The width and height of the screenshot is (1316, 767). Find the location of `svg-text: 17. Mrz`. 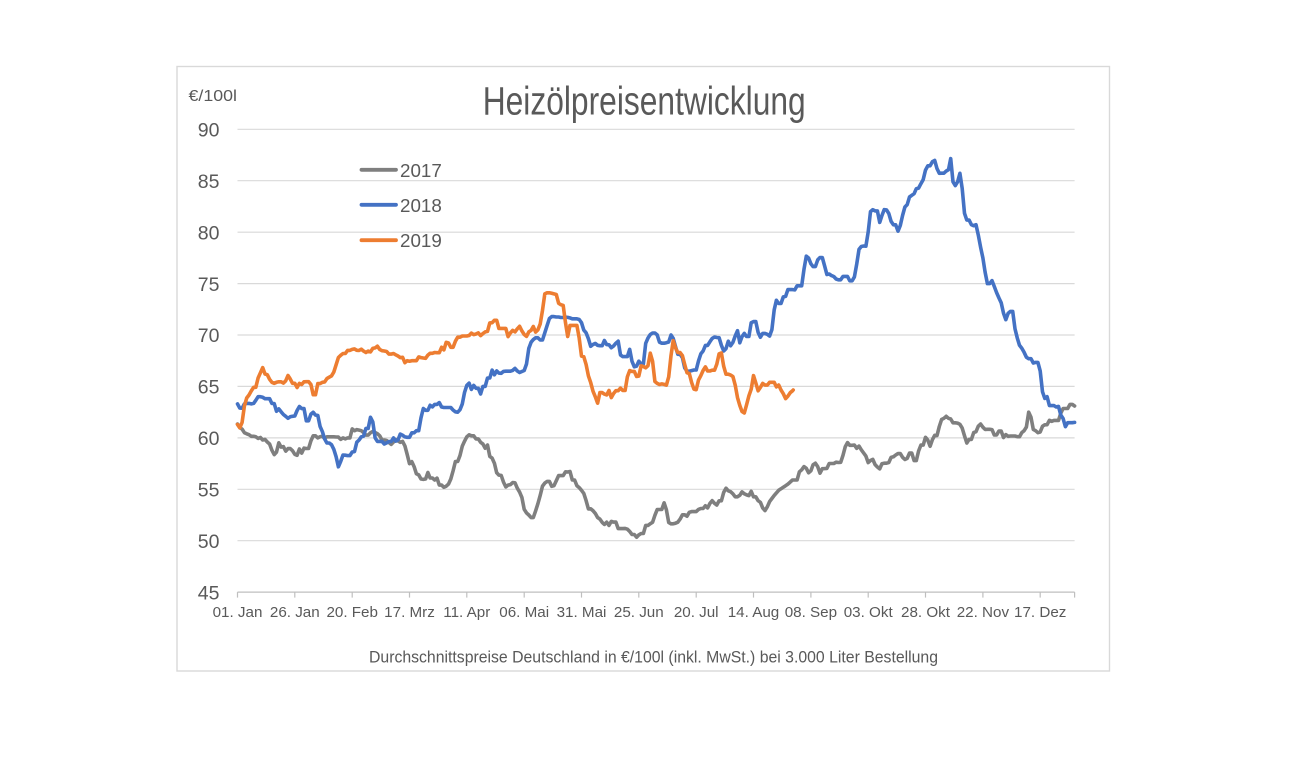

svg-text: 17. Mrz is located at coordinates (409, 612).